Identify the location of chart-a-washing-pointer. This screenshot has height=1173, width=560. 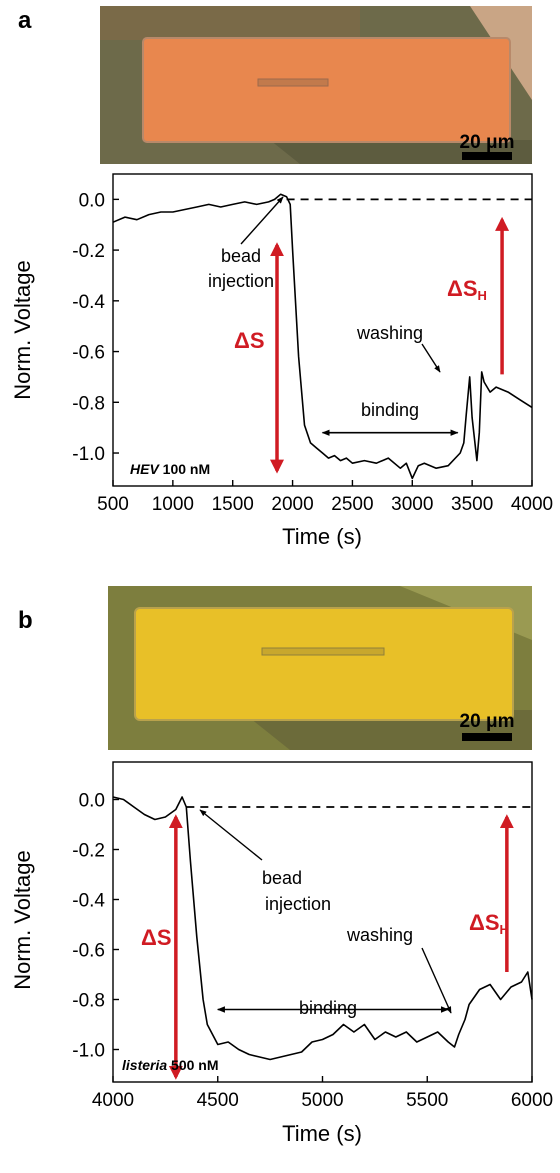
(431, 358).